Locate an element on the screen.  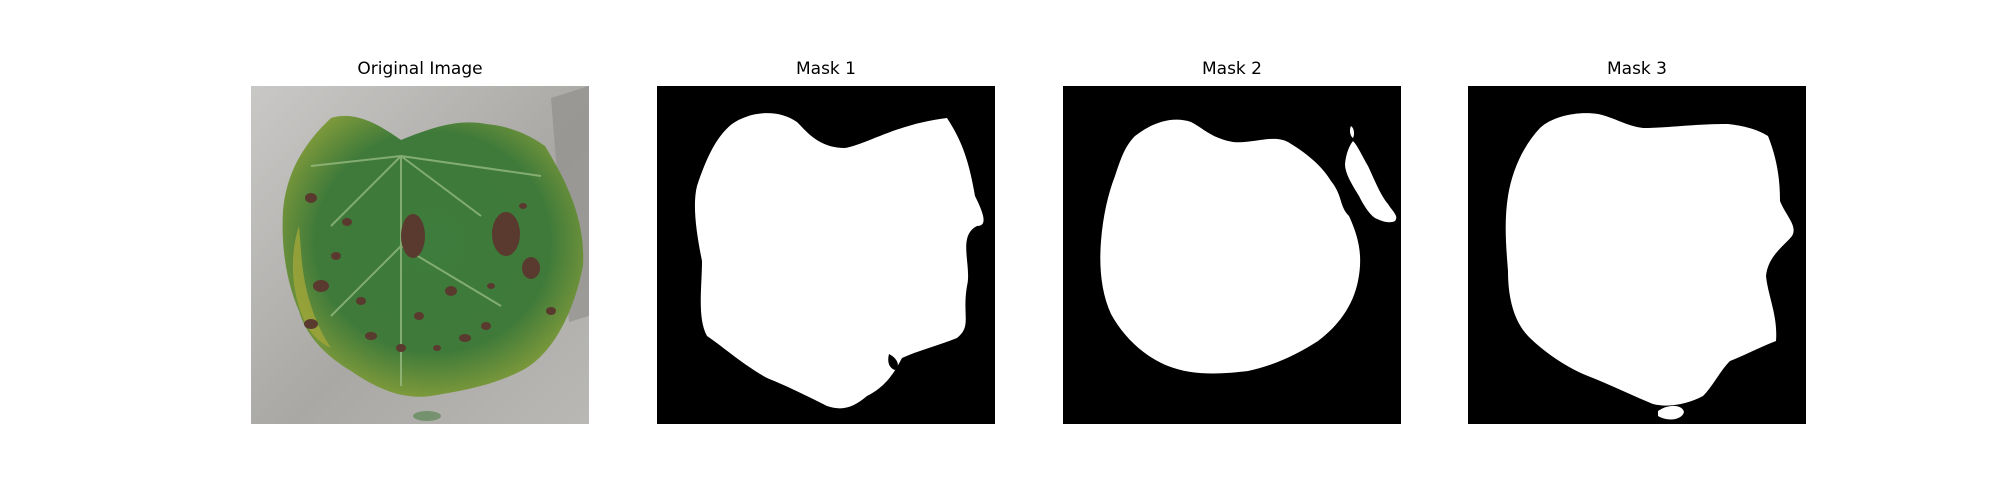
original-leaf-photo is located at coordinates (420, 255).